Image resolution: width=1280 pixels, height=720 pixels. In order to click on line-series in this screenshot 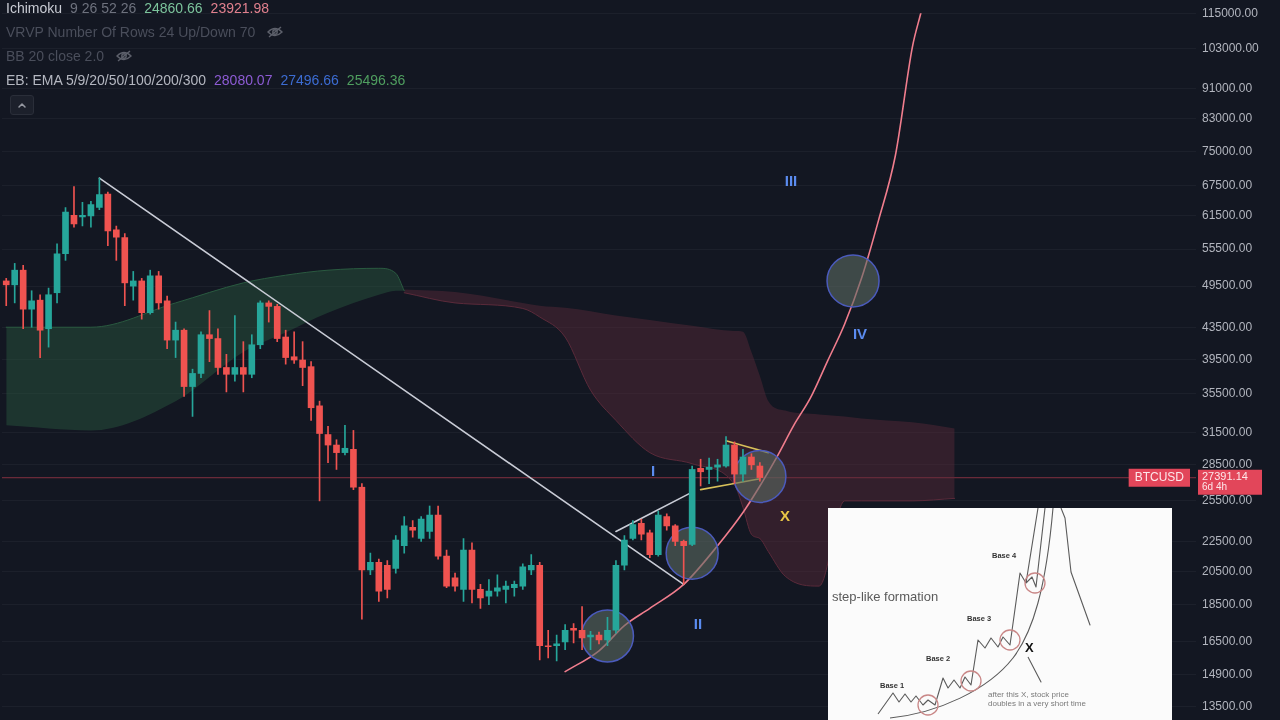, I will do `click(205, 297)`.